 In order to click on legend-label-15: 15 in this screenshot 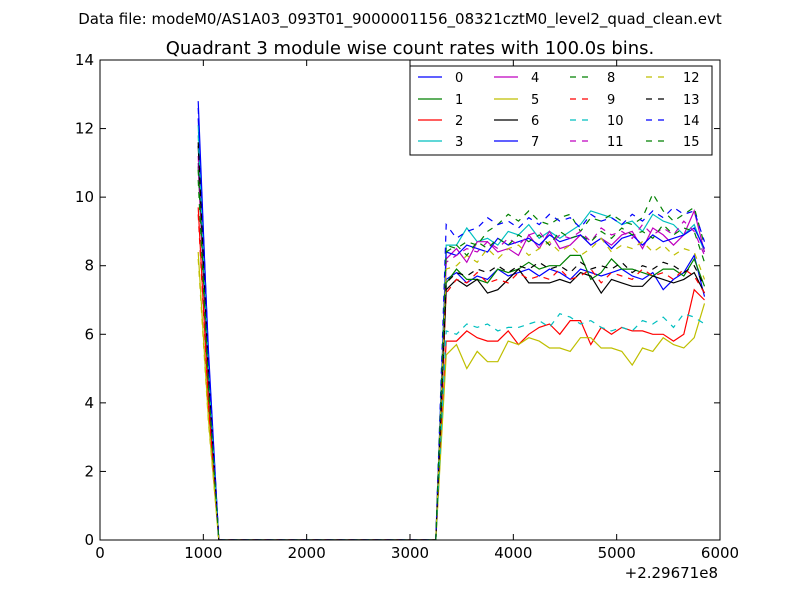, I will do `click(691, 142)`.